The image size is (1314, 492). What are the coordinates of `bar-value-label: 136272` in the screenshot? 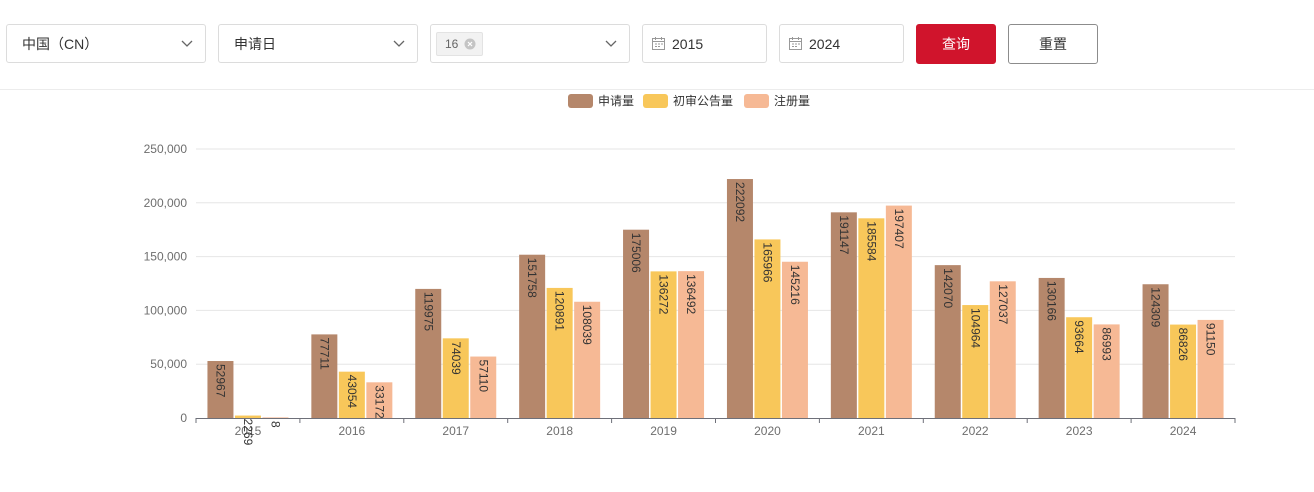 It's located at (664, 294).